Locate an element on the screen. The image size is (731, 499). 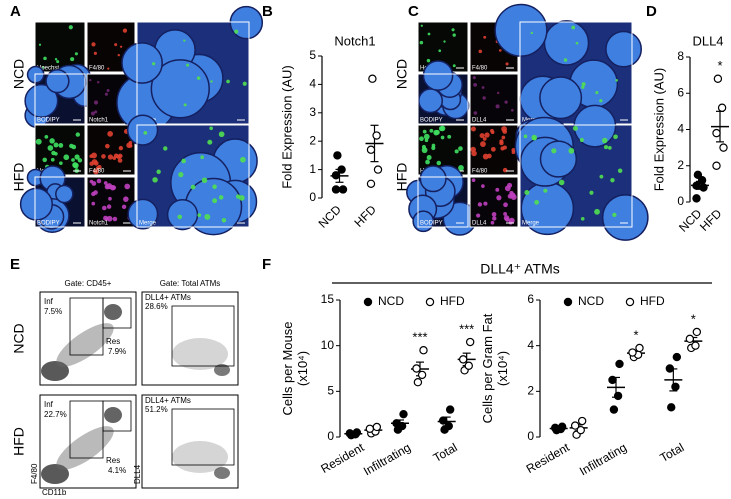
y-tick-label: 15 is located at coordinates (328, 299).